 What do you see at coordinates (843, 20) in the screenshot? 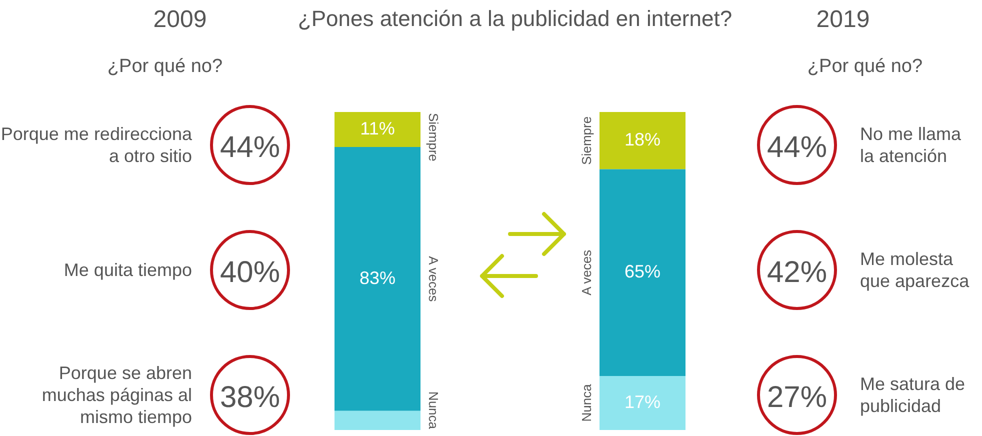
I see `text: 2019` at bounding box center [843, 20].